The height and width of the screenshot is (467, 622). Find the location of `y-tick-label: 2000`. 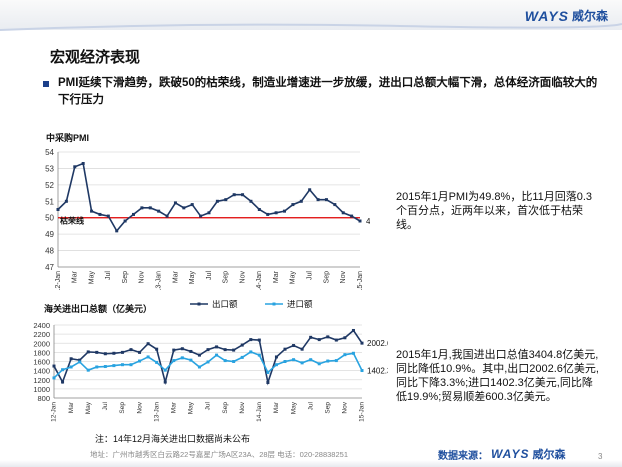

y-tick-label: 2000 is located at coordinates (41, 343).